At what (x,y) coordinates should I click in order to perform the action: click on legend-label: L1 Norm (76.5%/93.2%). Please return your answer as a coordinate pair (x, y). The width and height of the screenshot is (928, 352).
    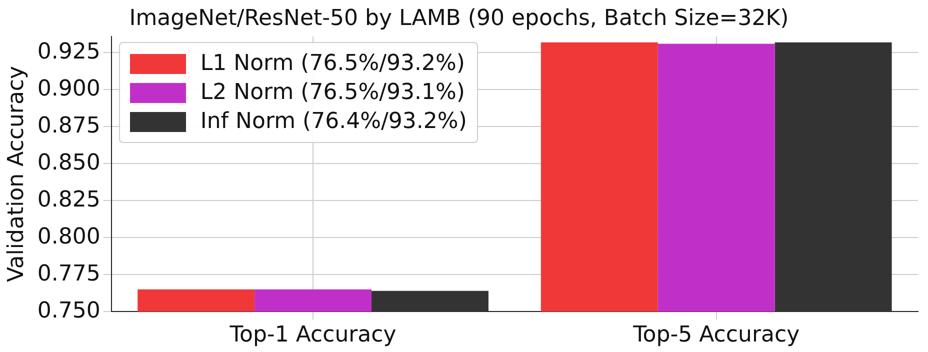
    Looking at the image, I should click on (332, 63).